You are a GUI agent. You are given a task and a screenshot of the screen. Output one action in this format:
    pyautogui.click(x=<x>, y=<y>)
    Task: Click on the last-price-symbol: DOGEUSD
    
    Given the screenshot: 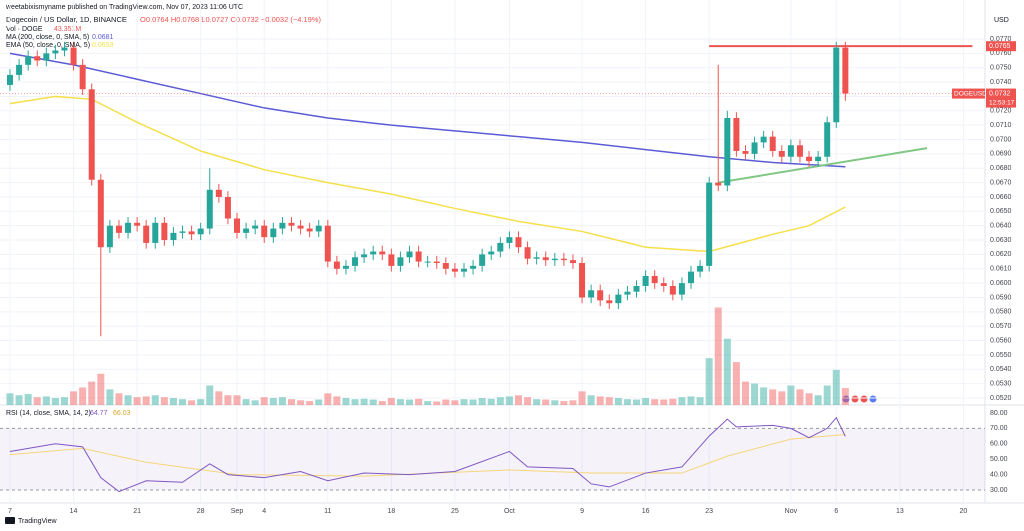 What is the action you would take?
    pyautogui.click(x=970, y=93)
    